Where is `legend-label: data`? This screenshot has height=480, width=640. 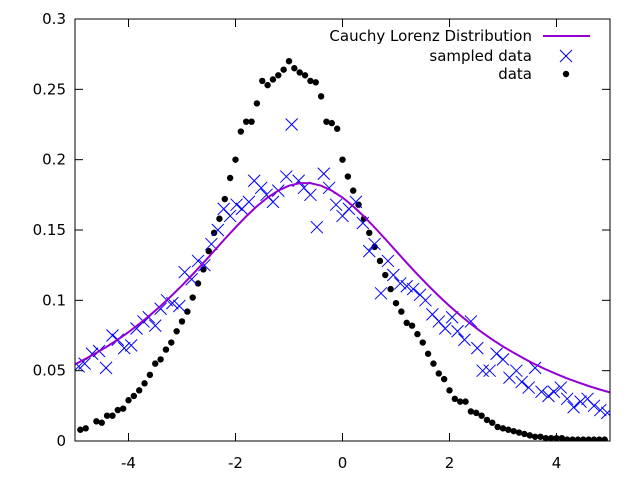
legend-label: data is located at coordinates (515, 74).